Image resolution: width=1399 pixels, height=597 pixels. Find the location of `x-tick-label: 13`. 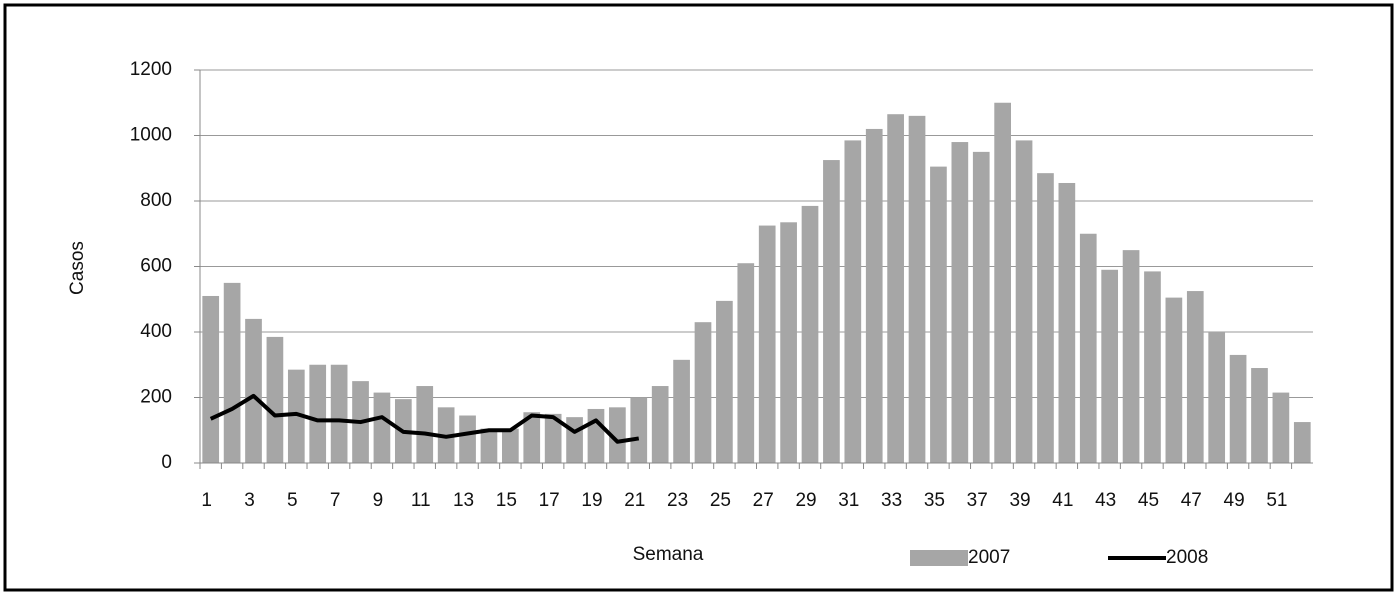

x-tick-label: 13 is located at coordinates (463, 500).